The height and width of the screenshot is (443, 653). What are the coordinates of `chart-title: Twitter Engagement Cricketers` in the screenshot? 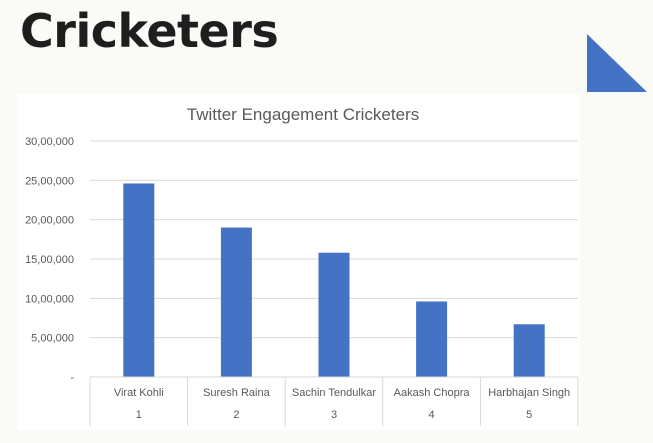 It's located at (303, 114).